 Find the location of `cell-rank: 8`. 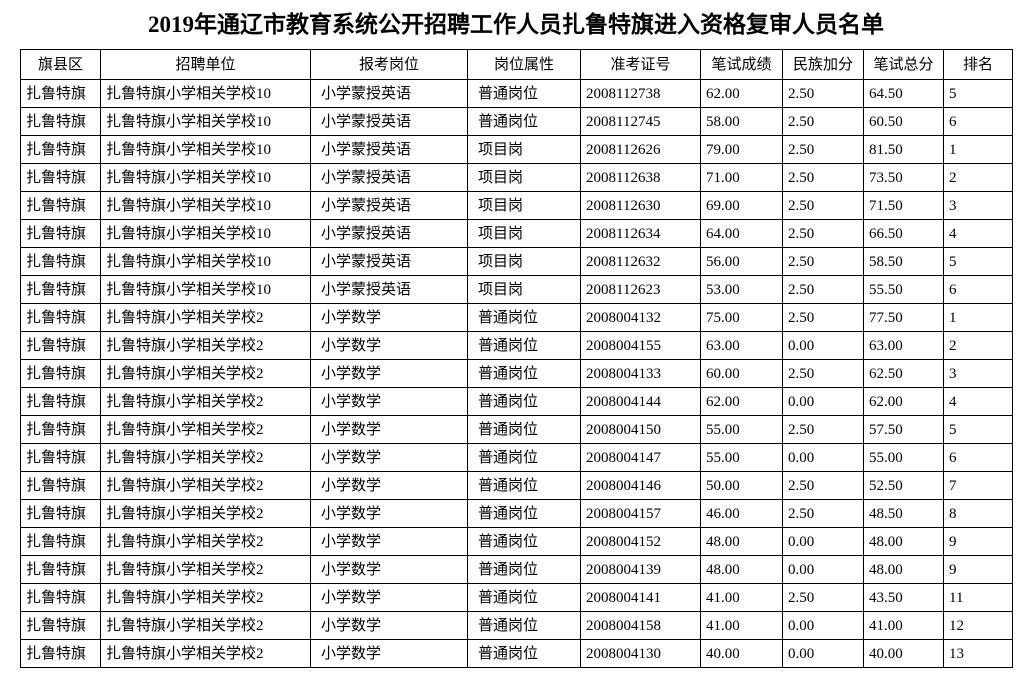

cell-rank: 8 is located at coordinates (978, 513).